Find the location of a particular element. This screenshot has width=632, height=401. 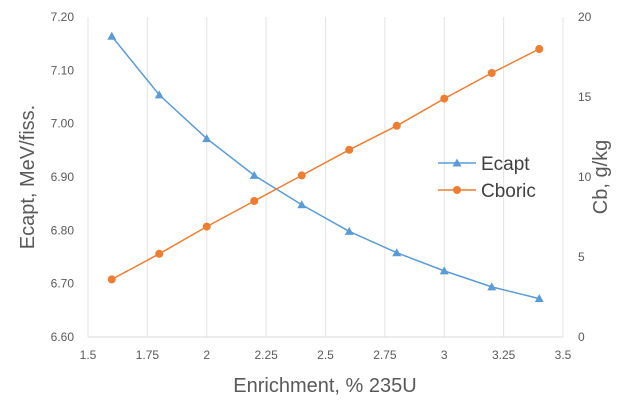

legend-ecapt-marker is located at coordinates (457, 162).